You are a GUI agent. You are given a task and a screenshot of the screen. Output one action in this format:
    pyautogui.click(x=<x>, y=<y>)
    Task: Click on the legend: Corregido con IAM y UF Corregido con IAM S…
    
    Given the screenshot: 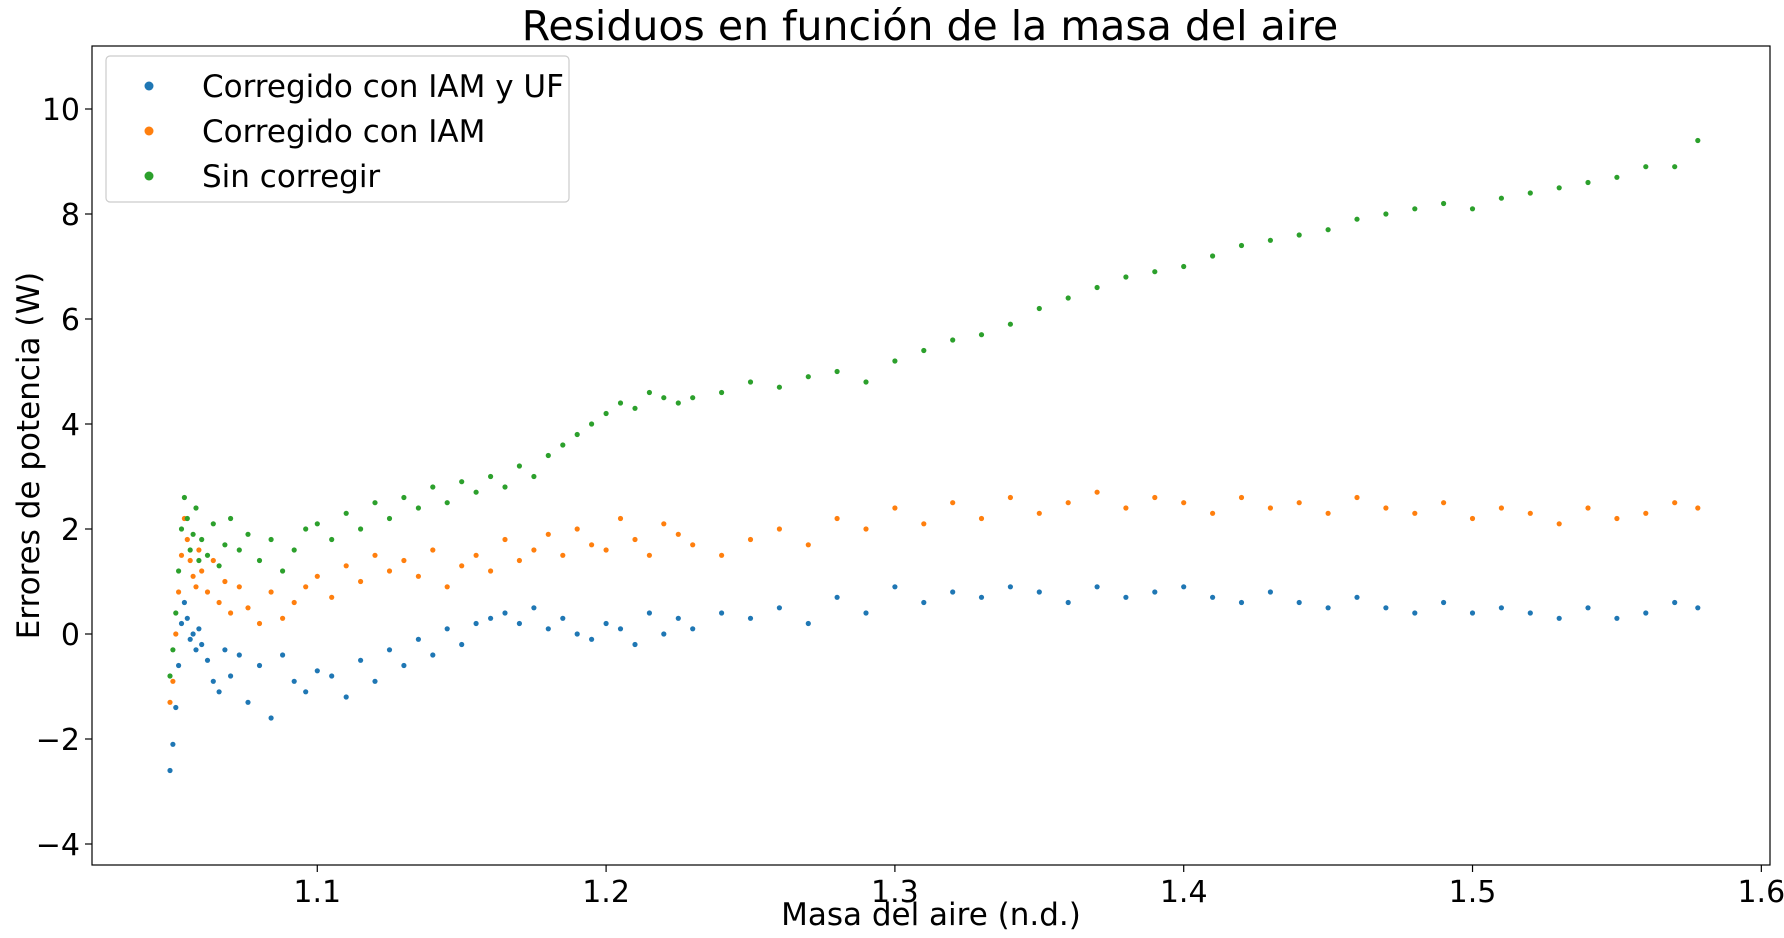 What is the action you would take?
    pyautogui.click(x=337, y=129)
    